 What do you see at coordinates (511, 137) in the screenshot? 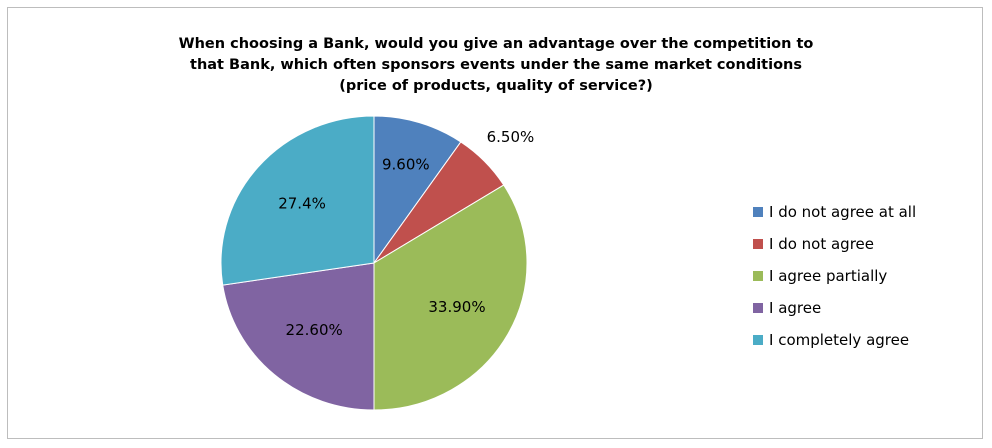
I see `pie-data-label: 6.50%` at bounding box center [511, 137].